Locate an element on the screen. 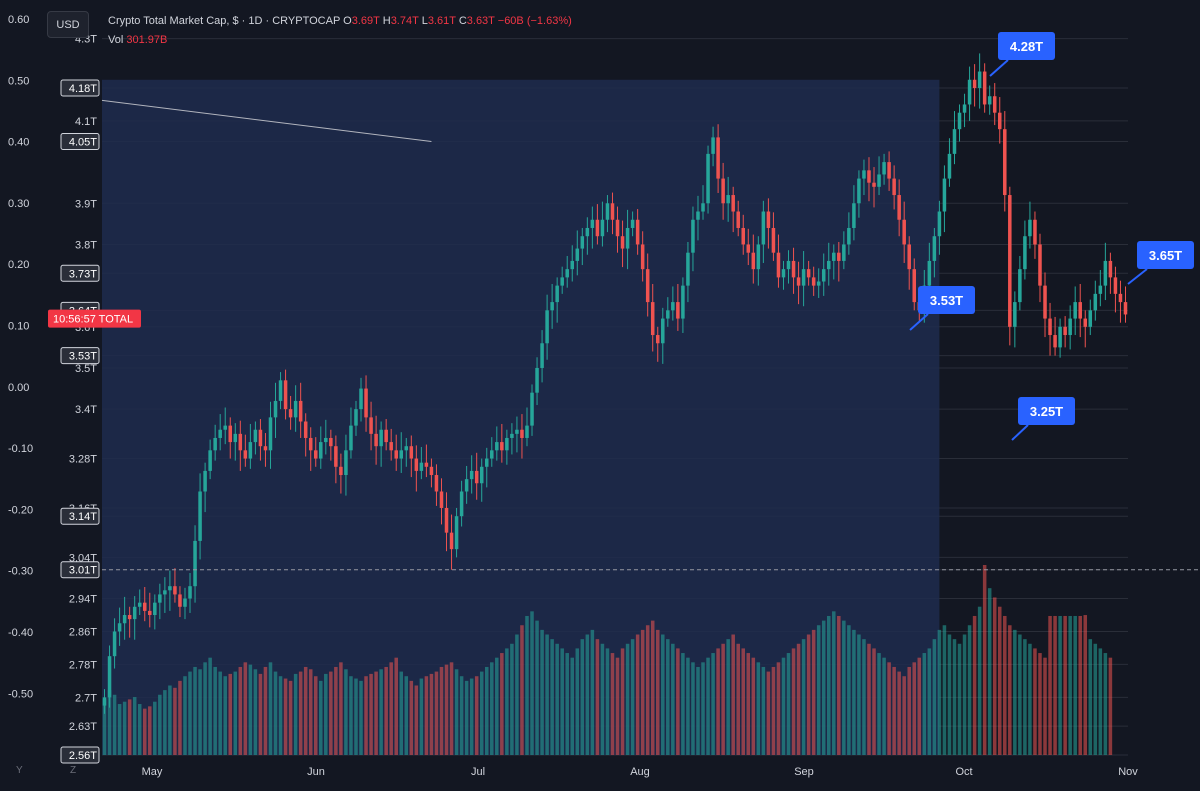 This screenshot has width=1200, height=791. trend-line is located at coordinates (266, 121).